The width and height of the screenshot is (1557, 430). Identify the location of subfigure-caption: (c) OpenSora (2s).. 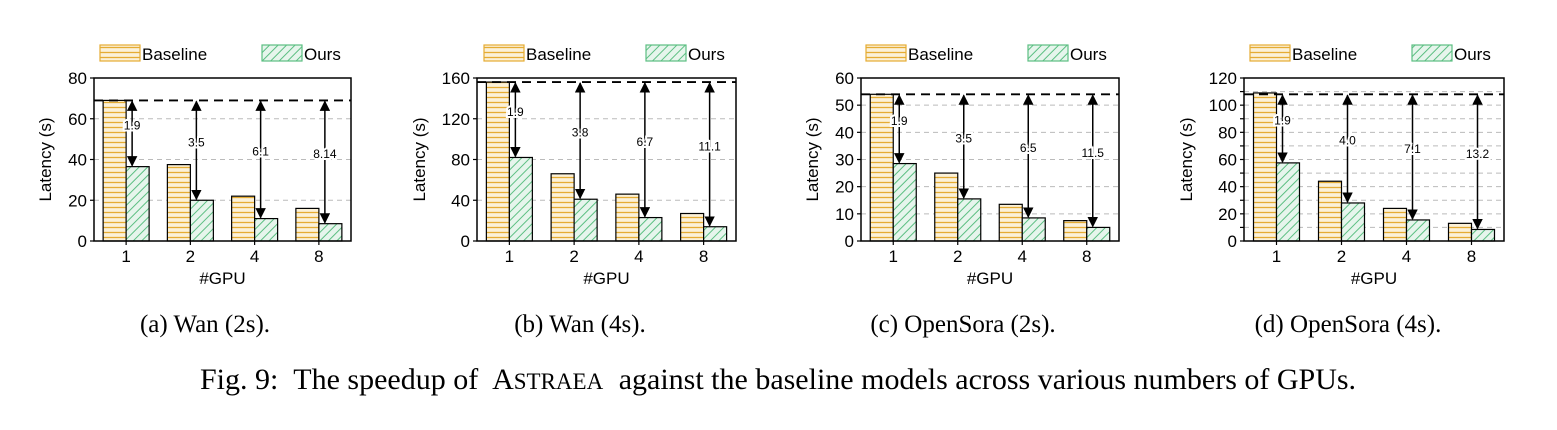
(962, 324).